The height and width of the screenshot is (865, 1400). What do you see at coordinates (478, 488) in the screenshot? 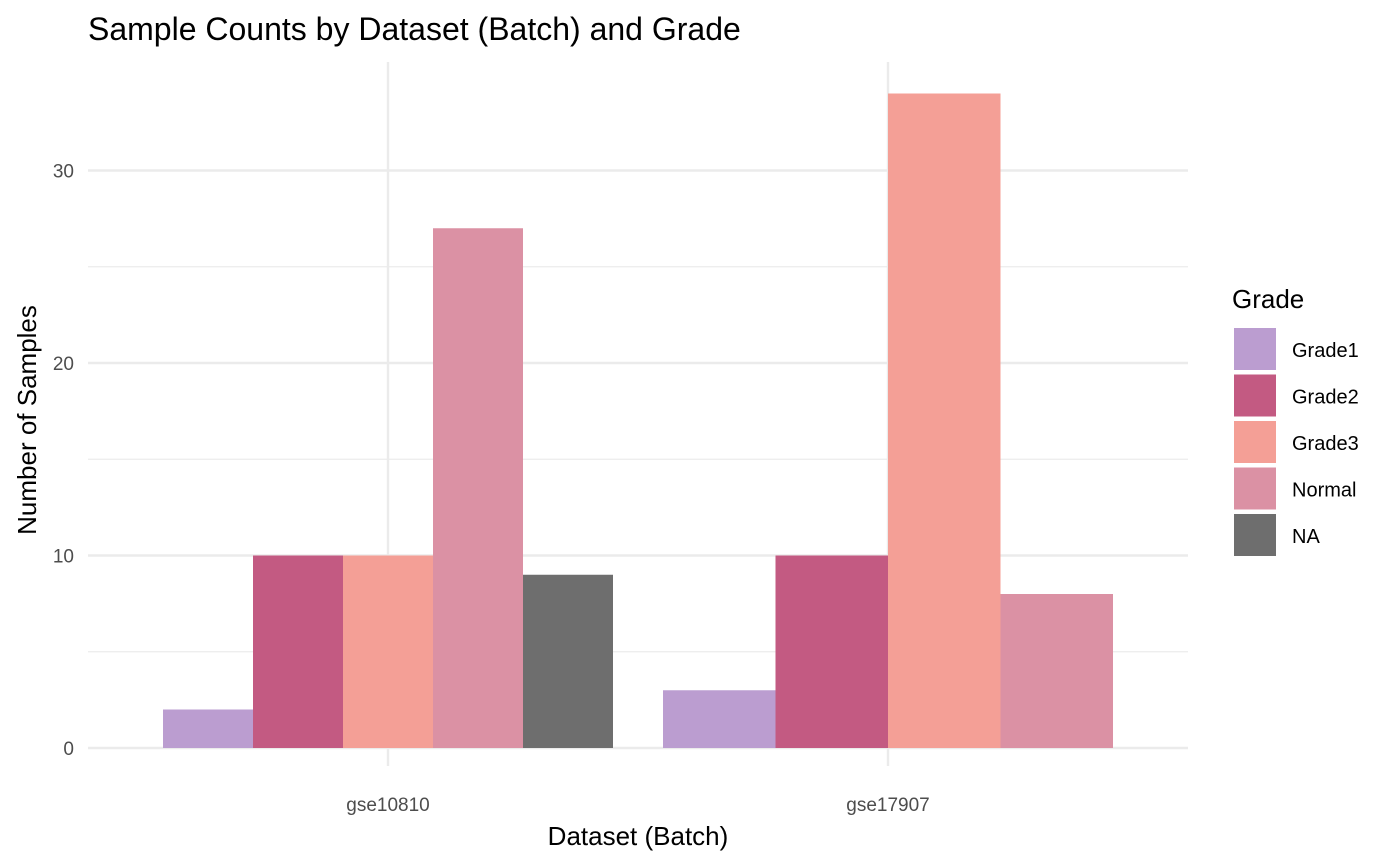
I see `bar-gse10810-Normal` at bounding box center [478, 488].